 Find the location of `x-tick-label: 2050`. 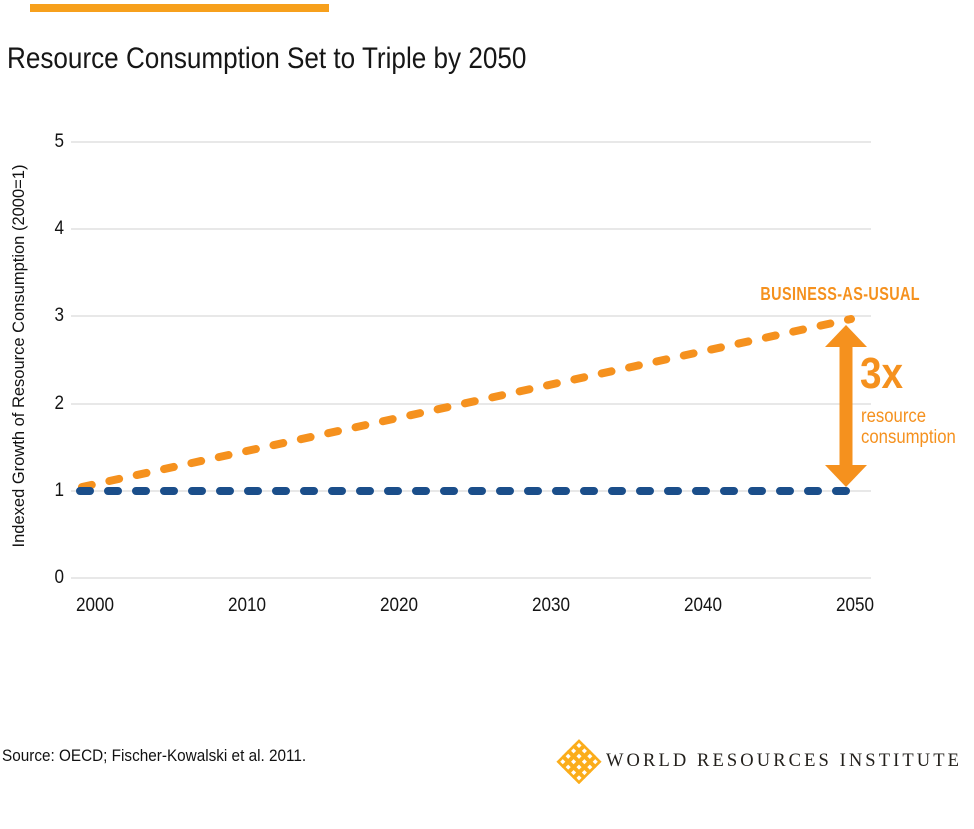

x-tick-label: 2050 is located at coordinates (855, 605).